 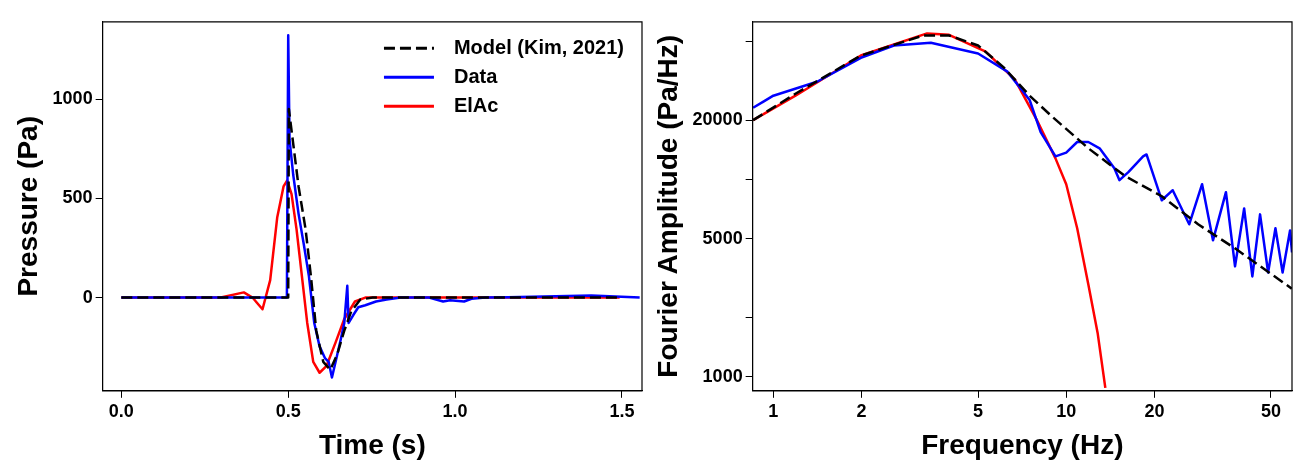 What do you see at coordinates (622, 410) in the screenshot?
I see `x-tick-label: 1.5` at bounding box center [622, 410].